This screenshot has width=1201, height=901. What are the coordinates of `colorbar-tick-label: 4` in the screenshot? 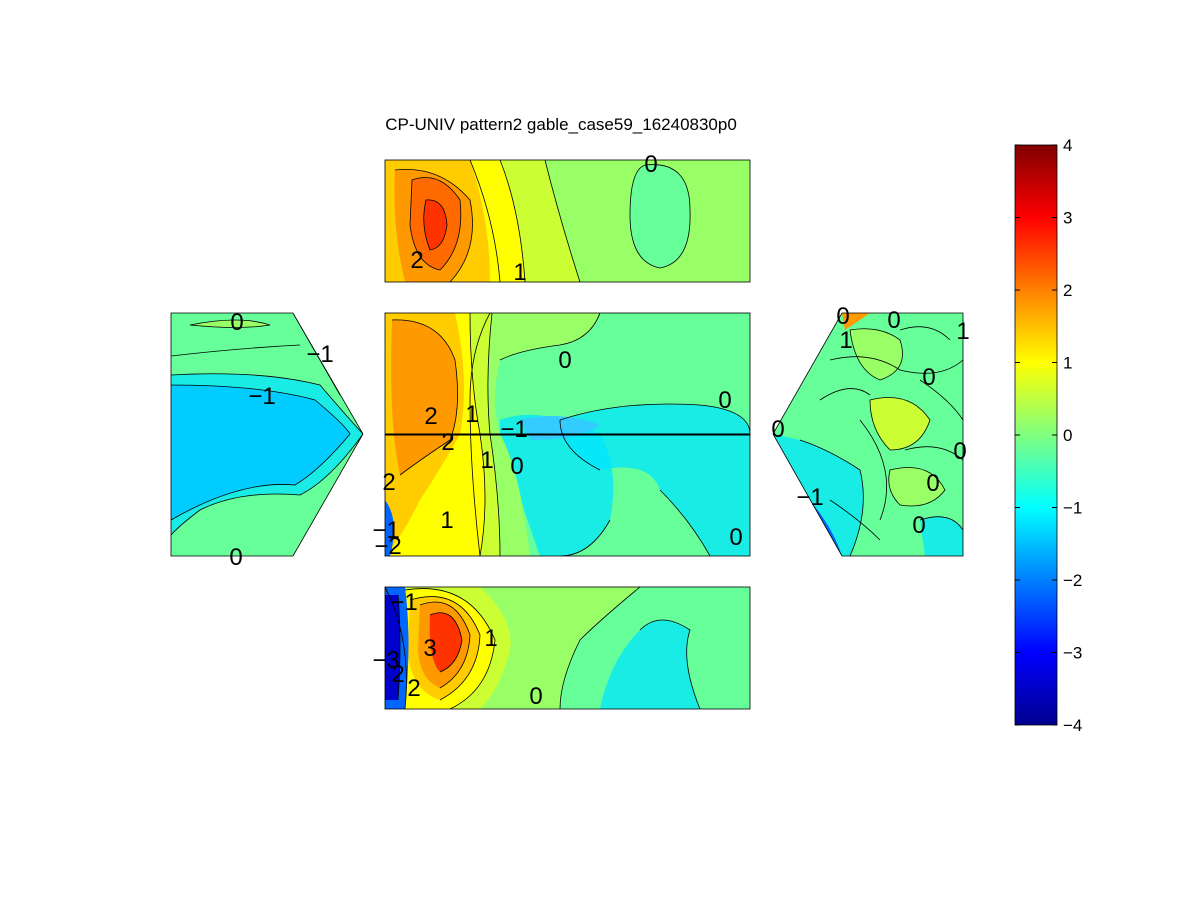 It's located at (1067, 145).